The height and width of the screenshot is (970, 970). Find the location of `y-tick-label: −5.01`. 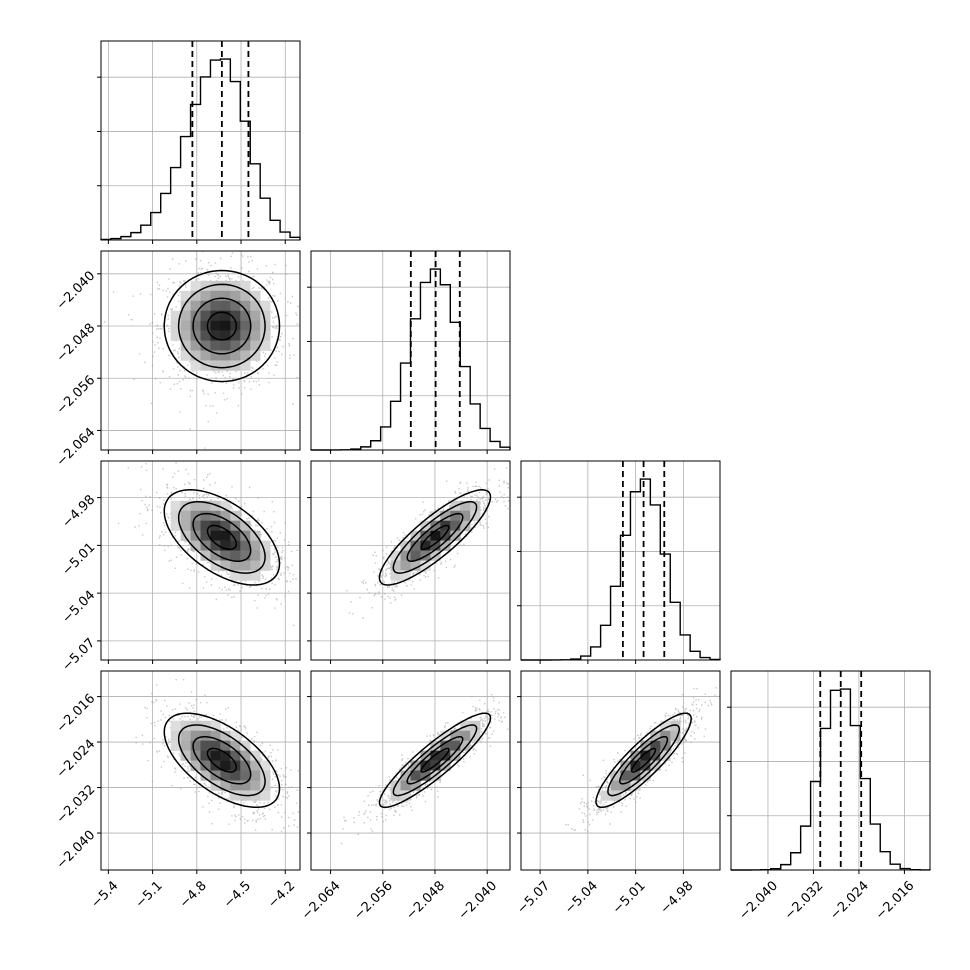

y-tick-label: −5.01 is located at coordinates (79, 559).